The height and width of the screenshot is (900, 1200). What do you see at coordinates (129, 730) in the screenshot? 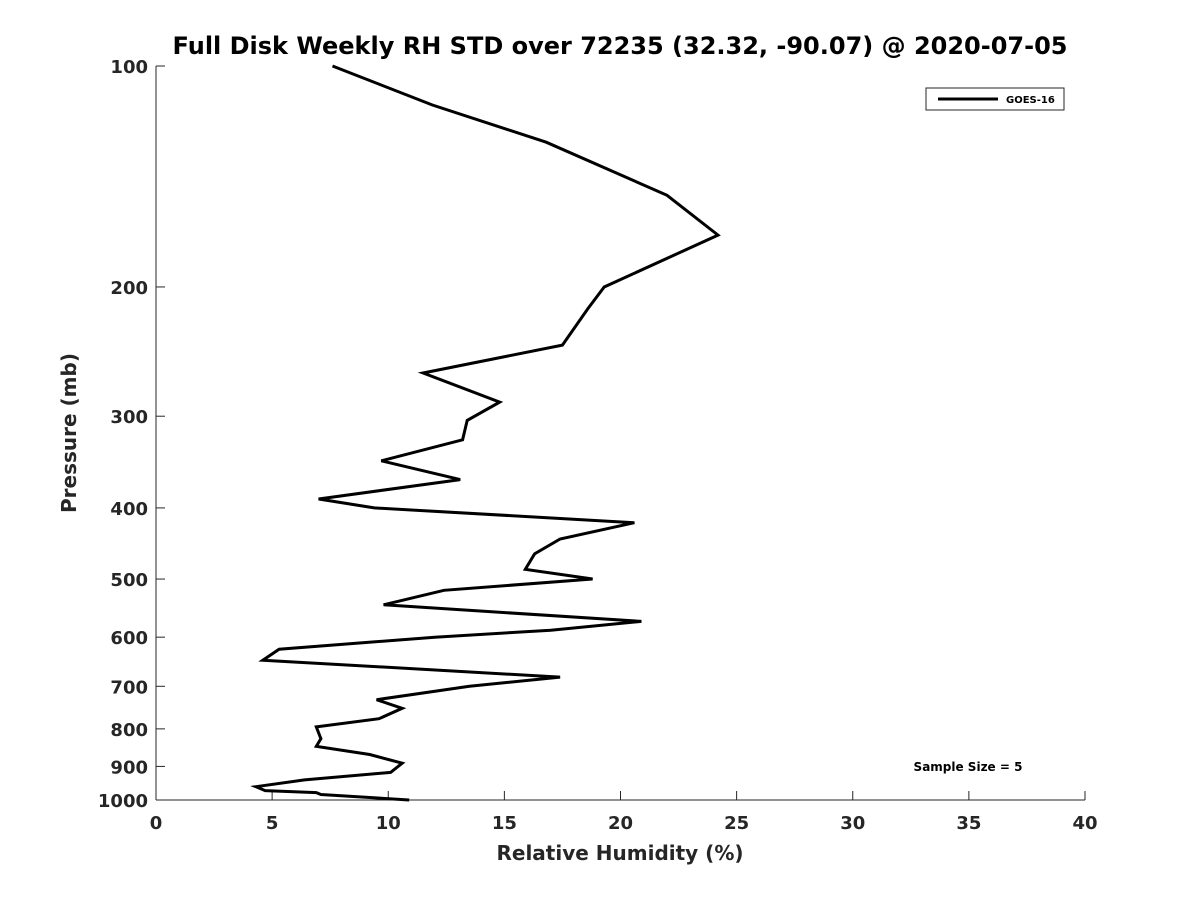
I see `y-tick-label: 800` at bounding box center [129, 730].